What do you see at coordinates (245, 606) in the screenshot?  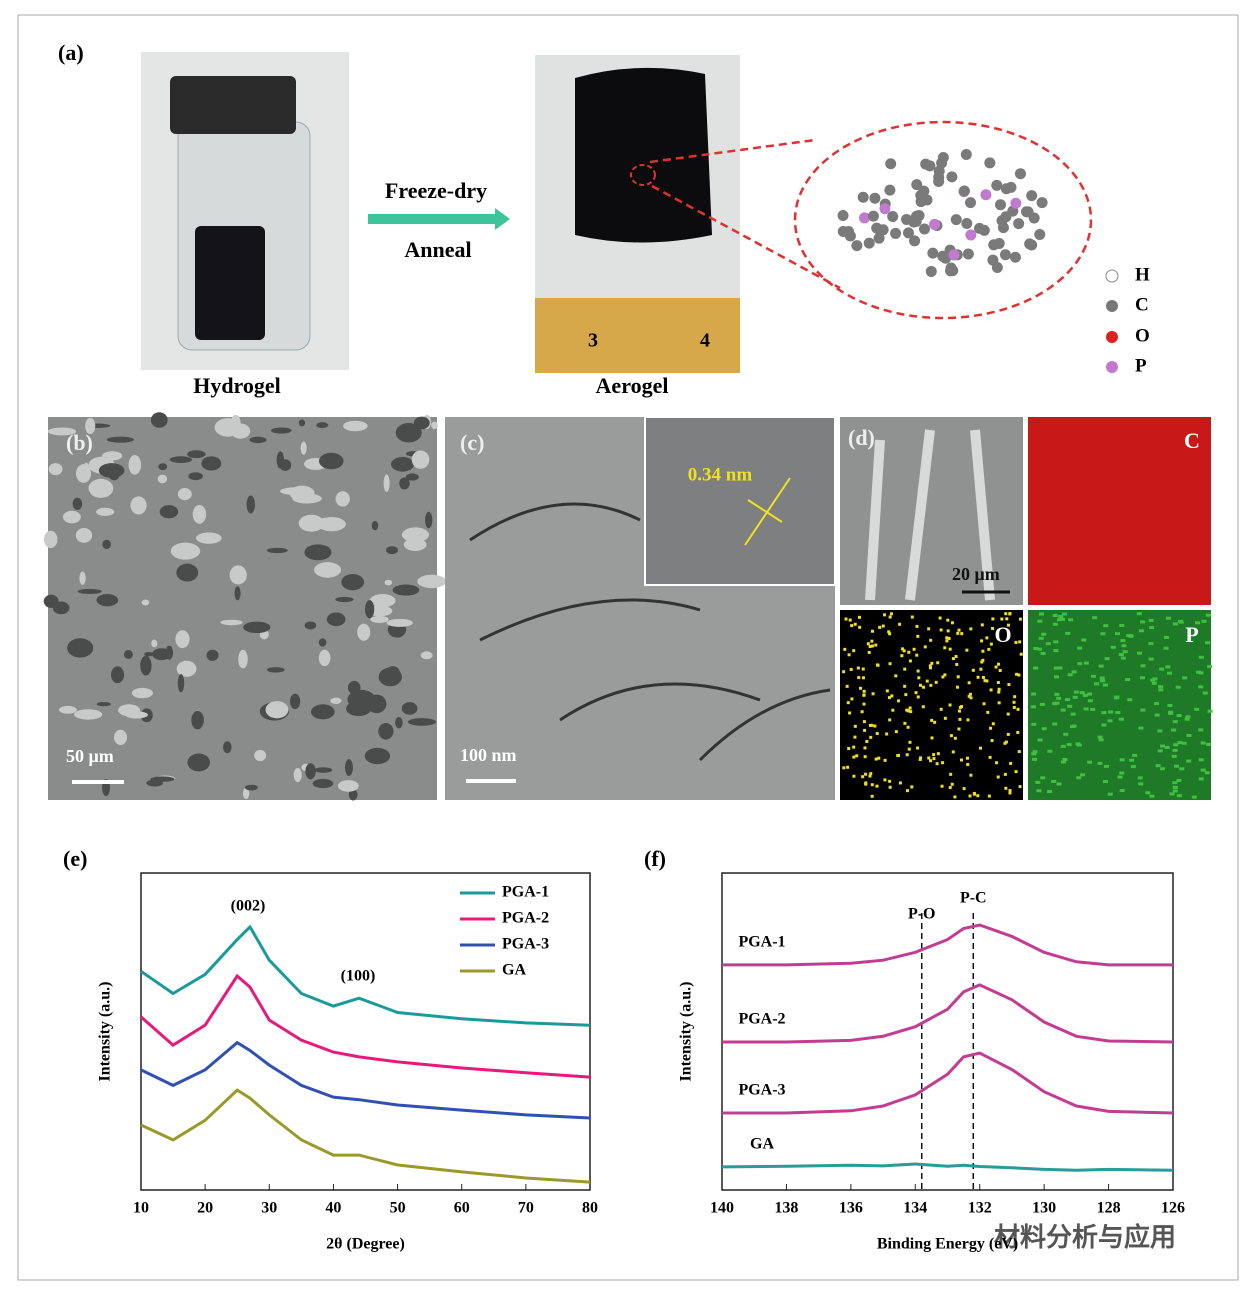 I see `sem-texture` at bounding box center [245, 606].